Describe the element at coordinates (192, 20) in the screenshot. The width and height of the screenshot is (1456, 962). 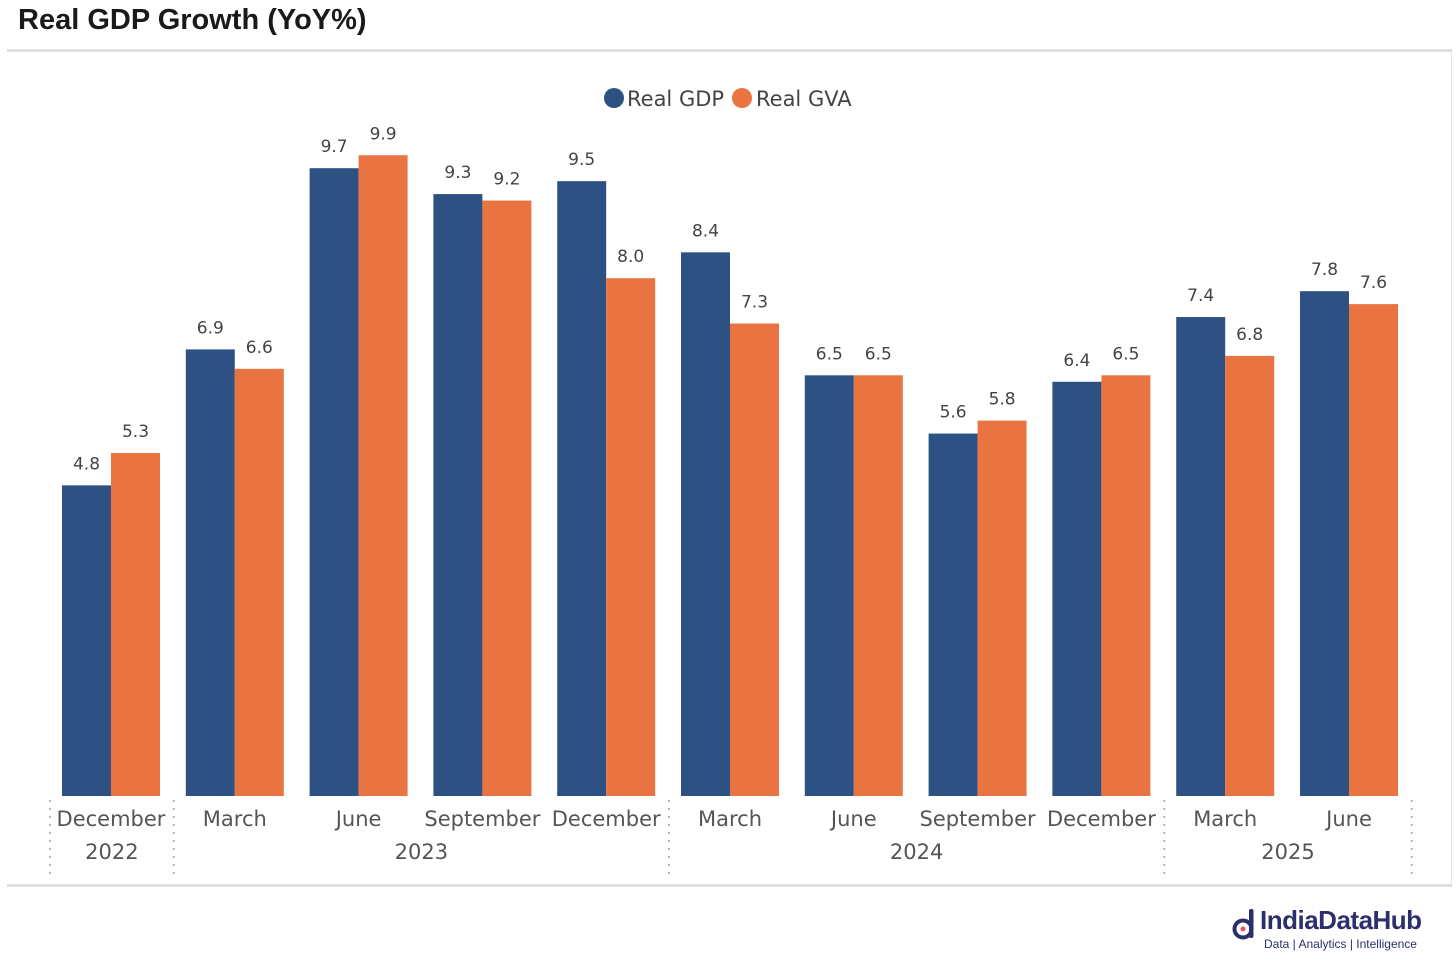
I see `chart-title: Real GDP Growth (YoY%)` at that location.